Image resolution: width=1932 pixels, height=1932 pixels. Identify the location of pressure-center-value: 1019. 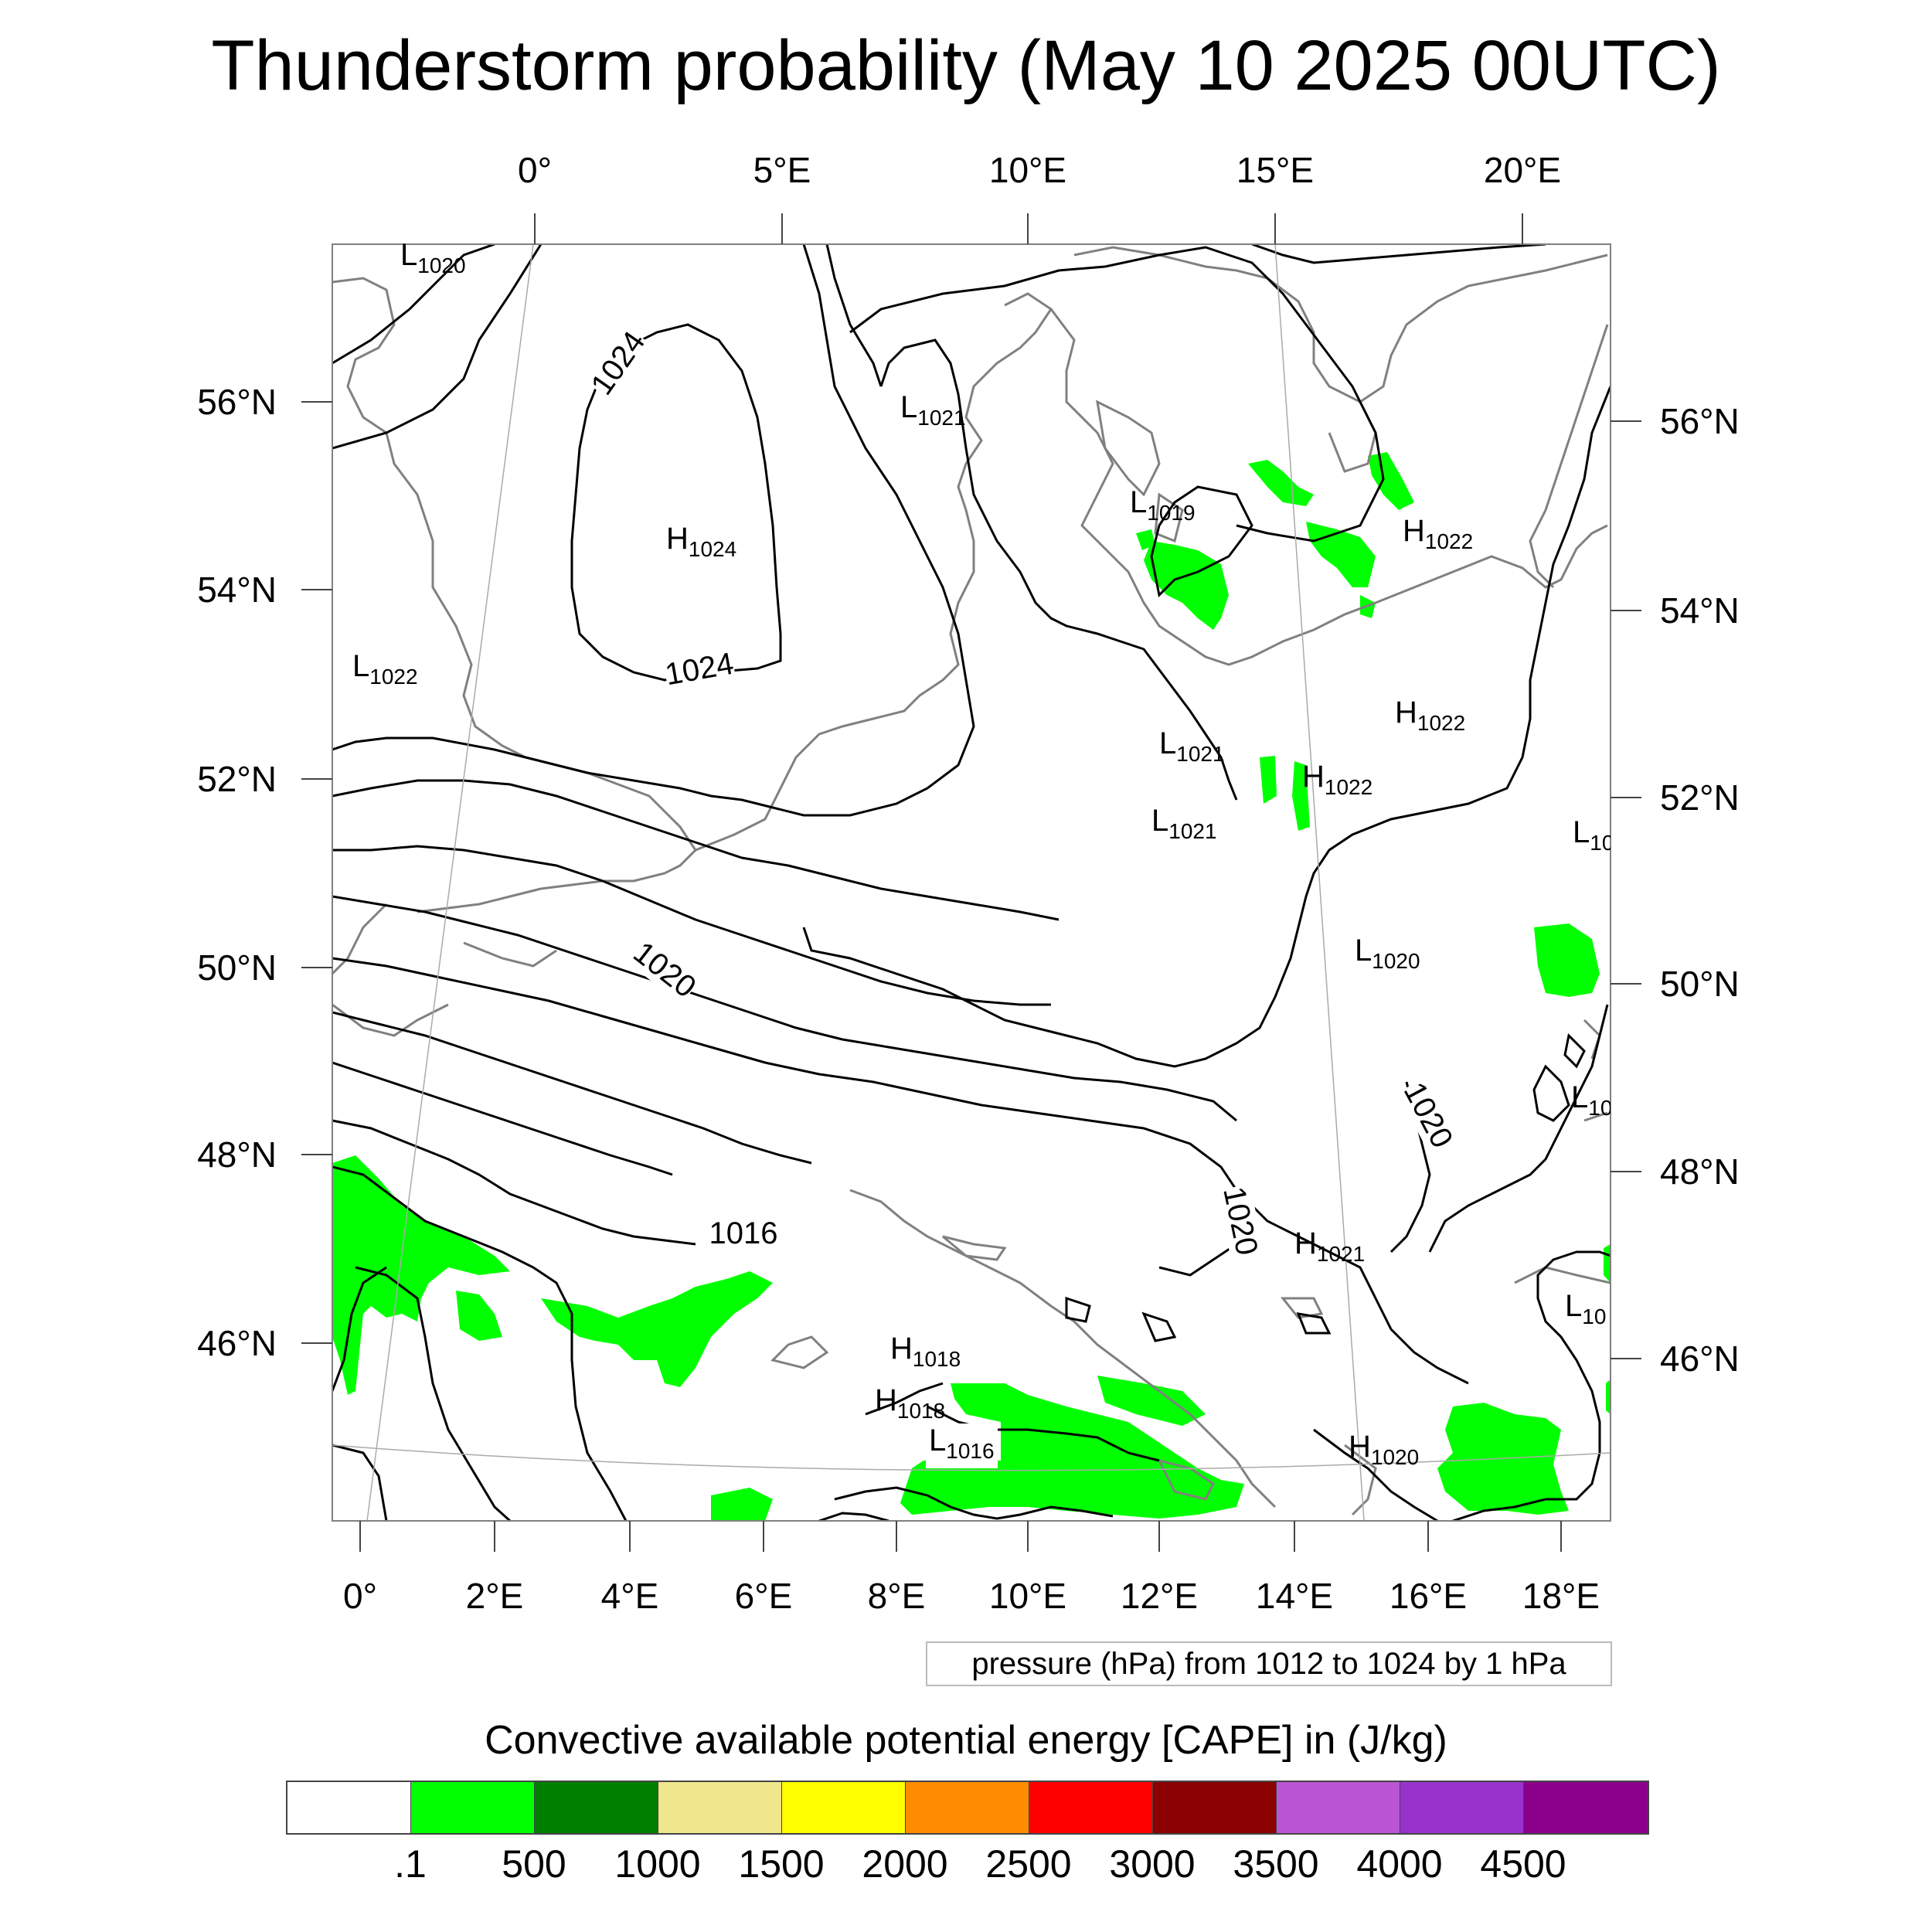
(1171, 513).